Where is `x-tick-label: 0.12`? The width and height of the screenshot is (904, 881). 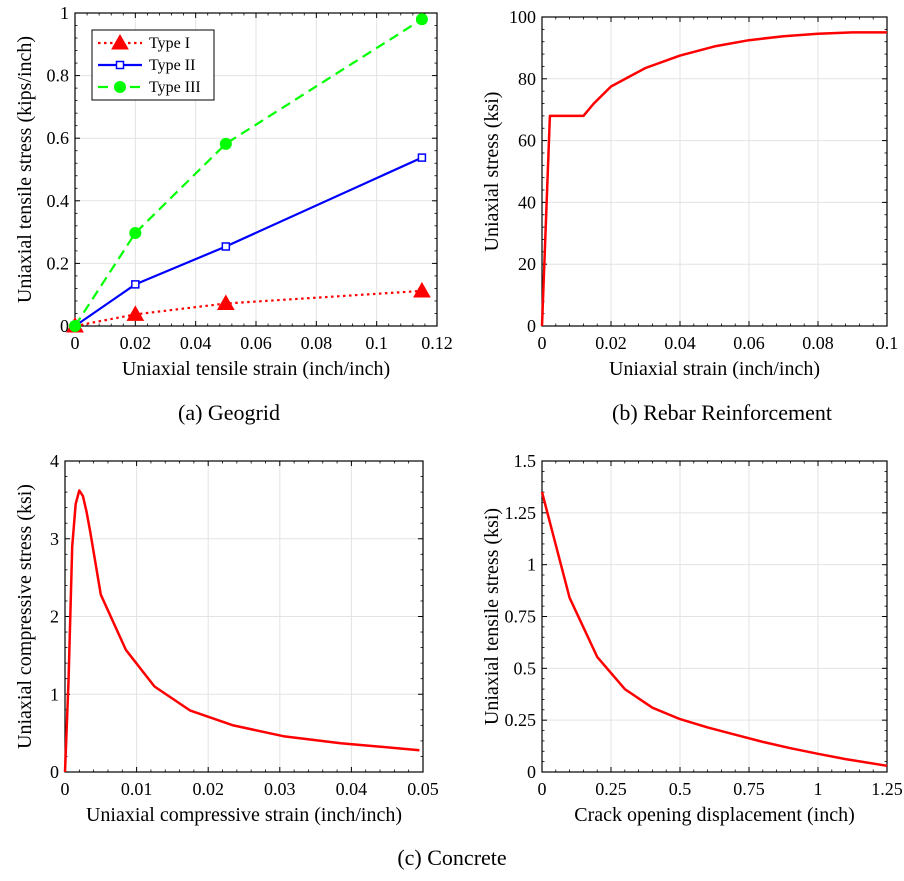
x-tick-label: 0.12 is located at coordinates (437, 343).